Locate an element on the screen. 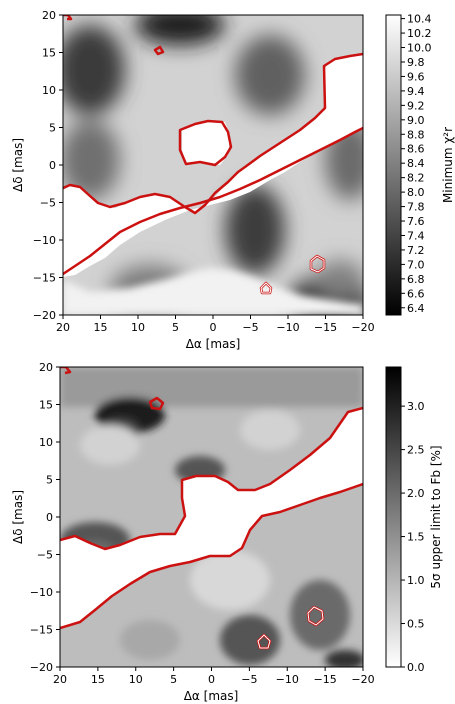 The height and width of the screenshot is (704, 455). top-x-axis-label: Δα [mas] is located at coordinates (213, 344).